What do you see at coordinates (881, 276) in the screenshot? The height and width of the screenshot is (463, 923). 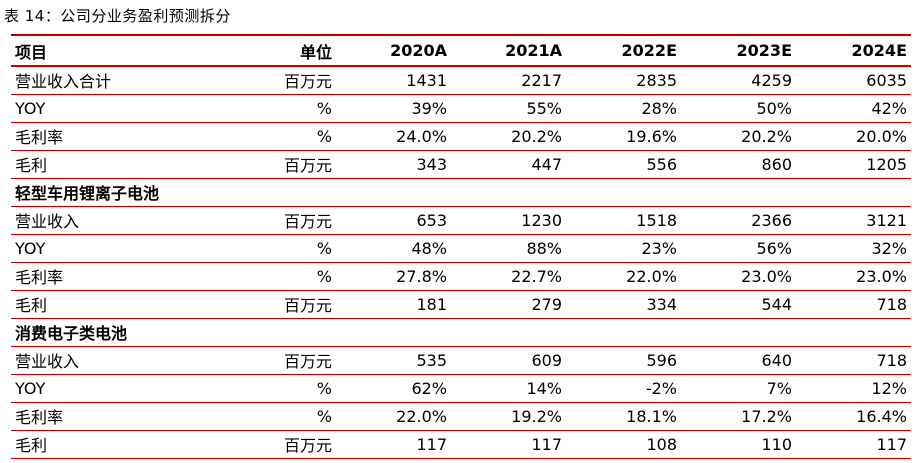 I see `row-value: 23.0%` at bounding box center [881, 276].